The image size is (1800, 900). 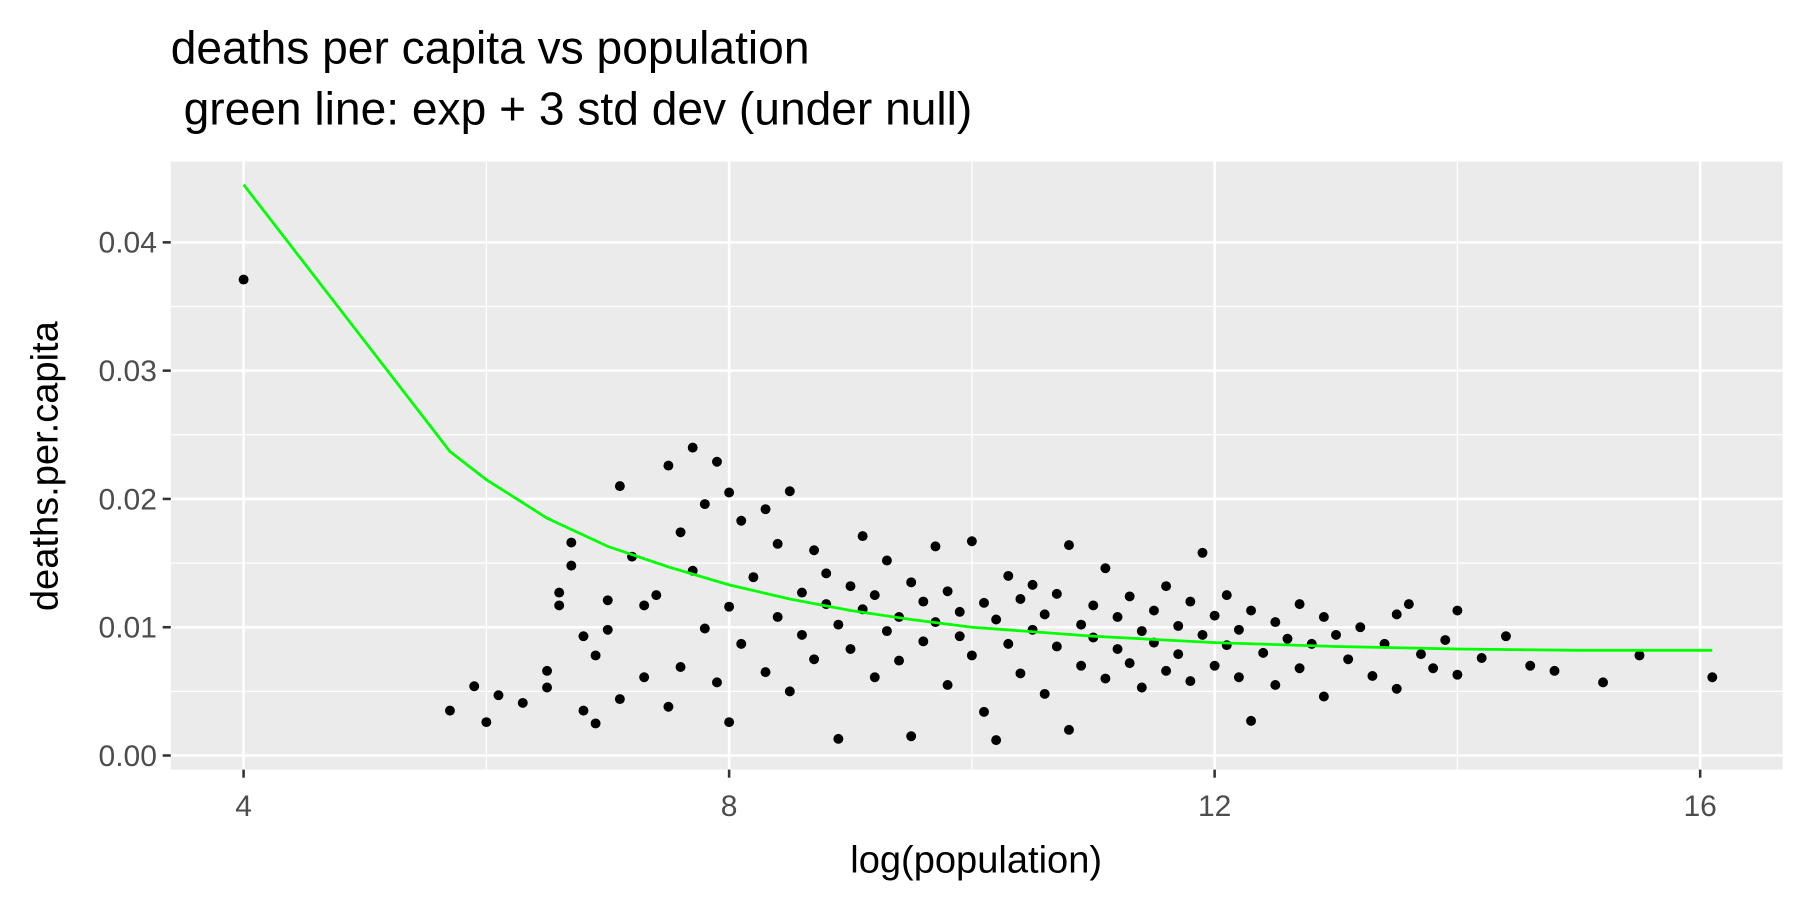 I want to click on x-axis-title: log(population), so click(x=976, y=860).